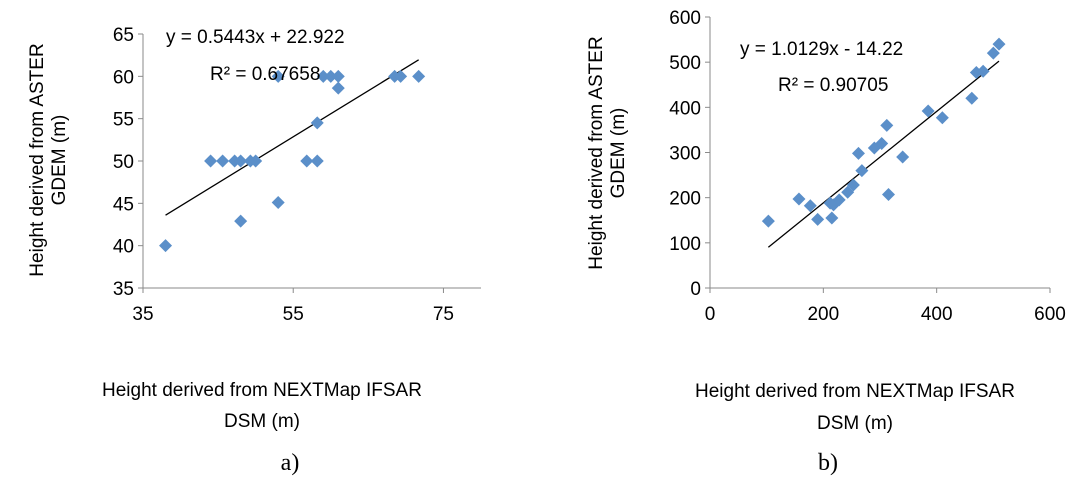 This screenshot has height=483, width=1075. Describe the element at coordinates (828, 463) in the screenshot. I see `figure-caption: b)` at that location.